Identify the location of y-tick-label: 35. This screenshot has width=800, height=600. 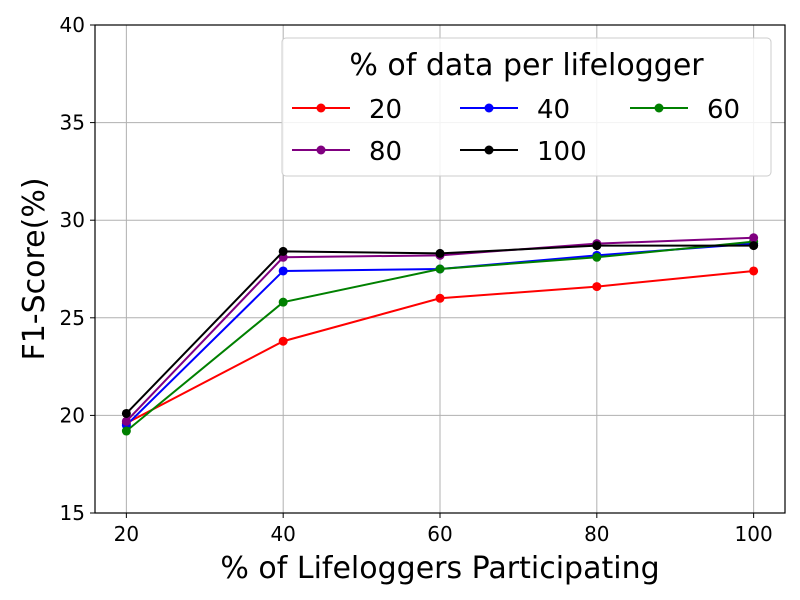
(72, 123).